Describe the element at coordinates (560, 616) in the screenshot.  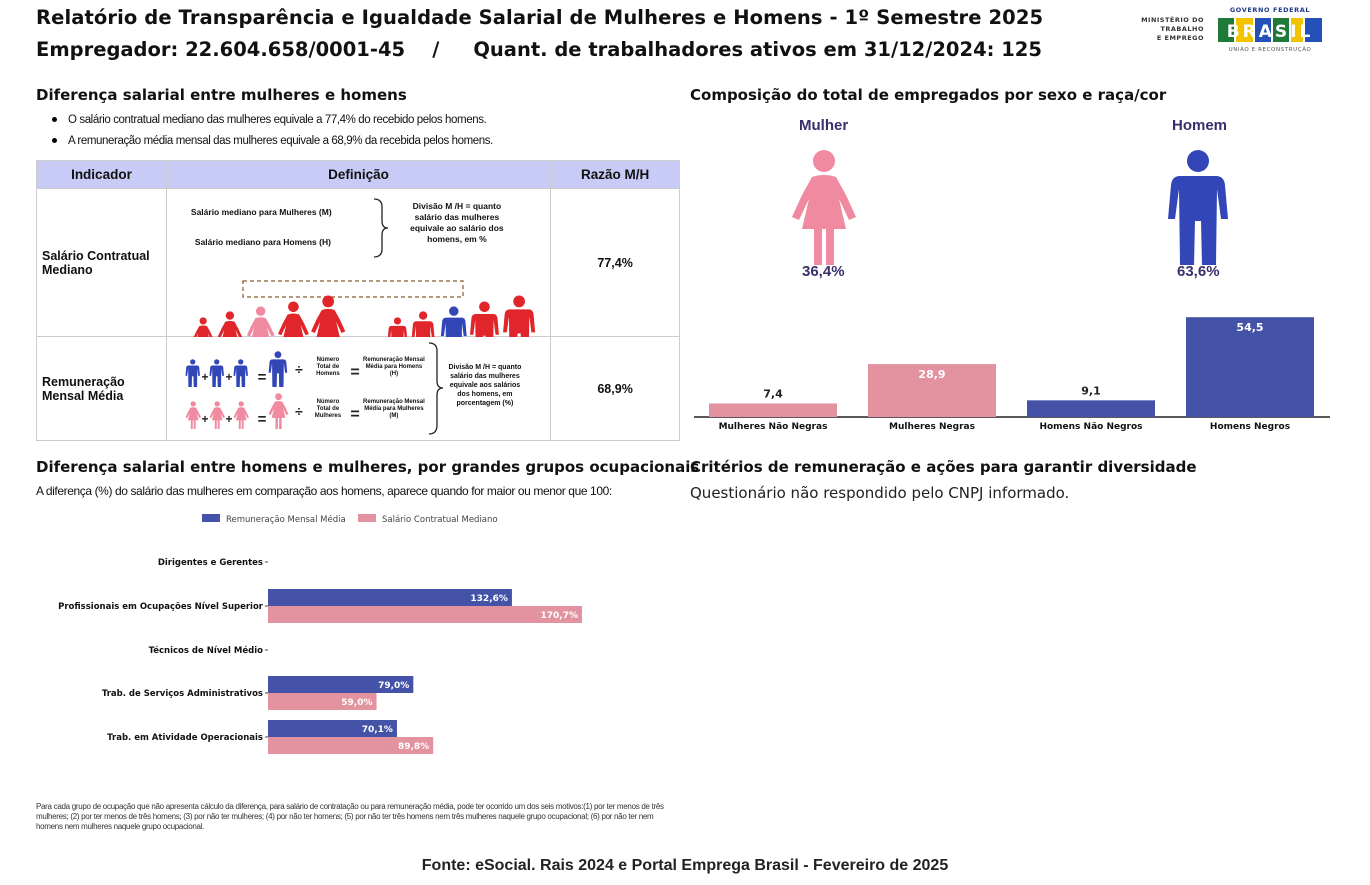
I see `bar-value-label: 170,7%` at that location.